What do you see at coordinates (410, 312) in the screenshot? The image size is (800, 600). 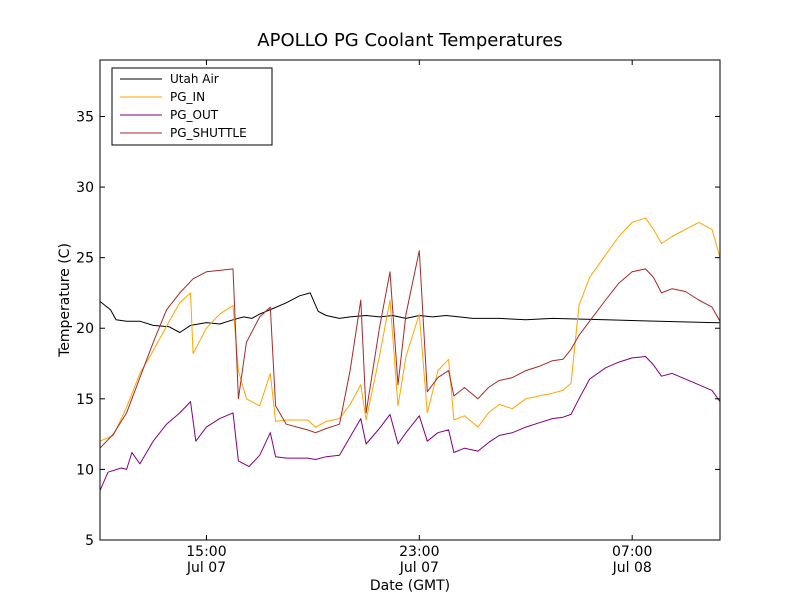 I see `series-line-utah-air` at bounding box center [410, 312].